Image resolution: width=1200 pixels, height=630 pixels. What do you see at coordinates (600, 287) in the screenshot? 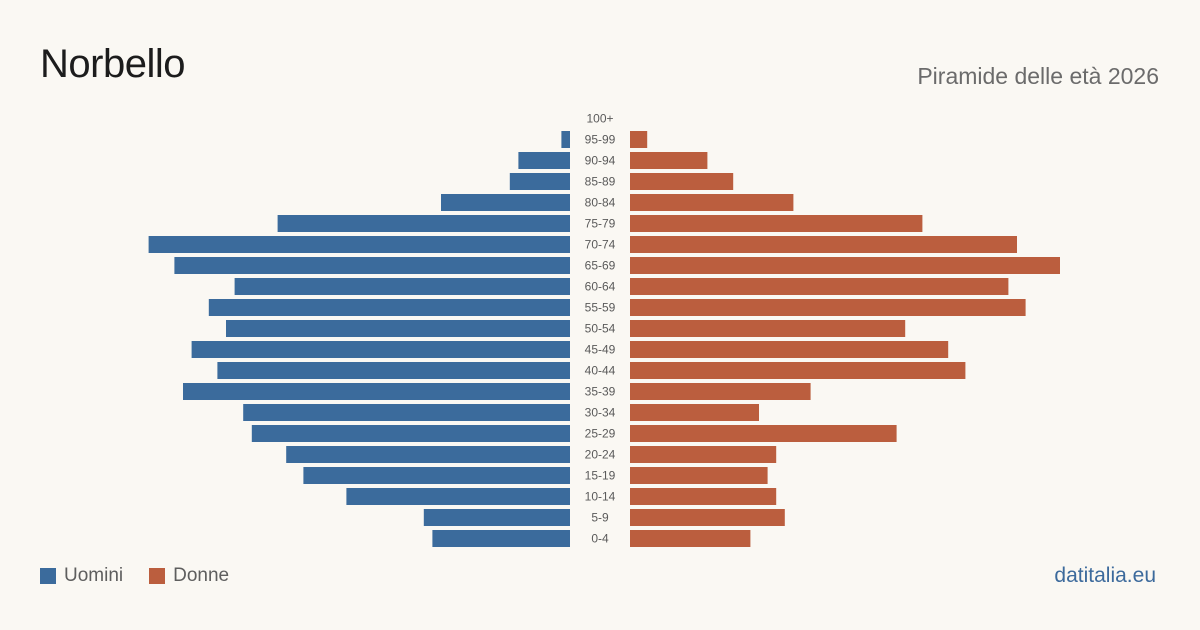
I see `age-label-60-64: 60-64` at bounding box center [600, 287].